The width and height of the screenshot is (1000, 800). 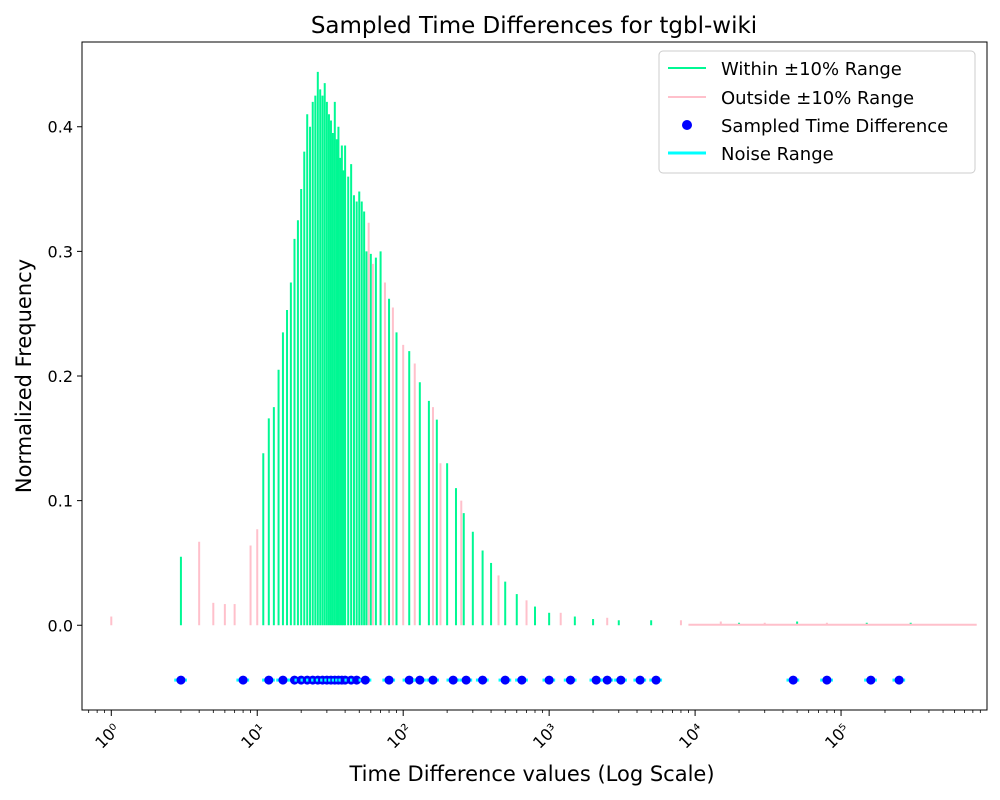 I want to click on x-tick-label: 10⁰, so click(x=107, y=736).